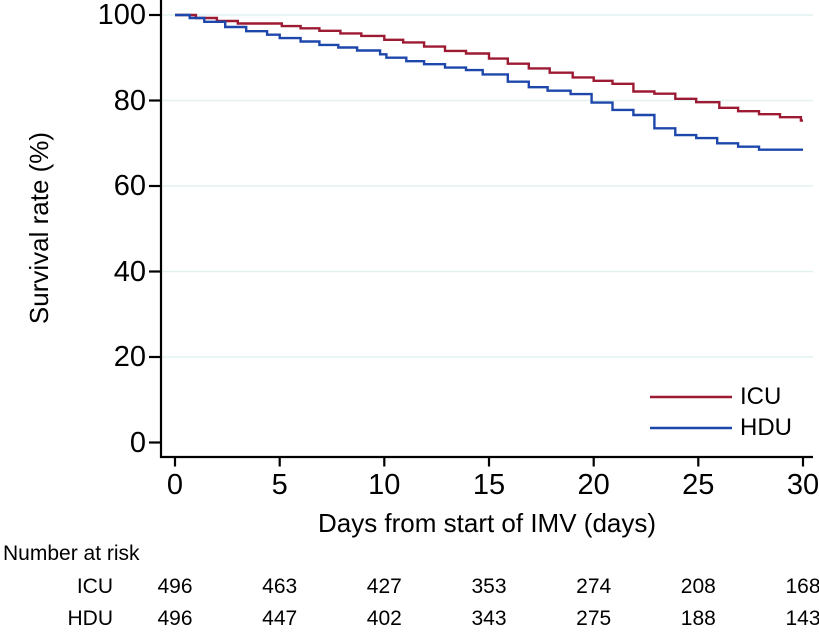  What do you see at coordinates (761, 396) in the screenshot?
I see `legend-label-icu: ICU` at bounding box center [761, 396].